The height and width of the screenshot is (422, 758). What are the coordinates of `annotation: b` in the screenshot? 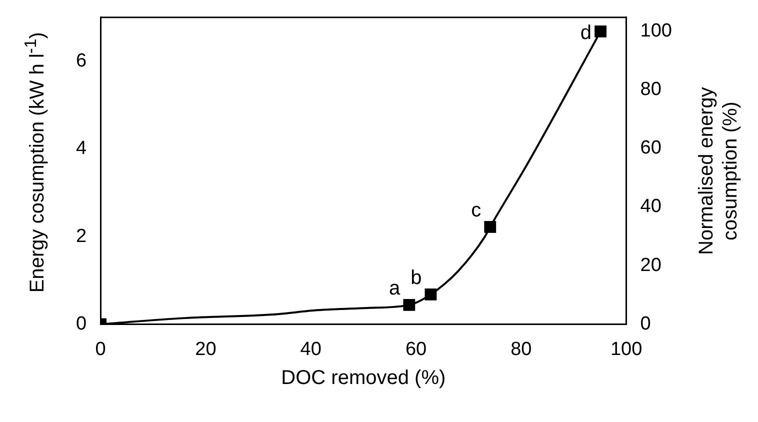 It's located at (416, 277).